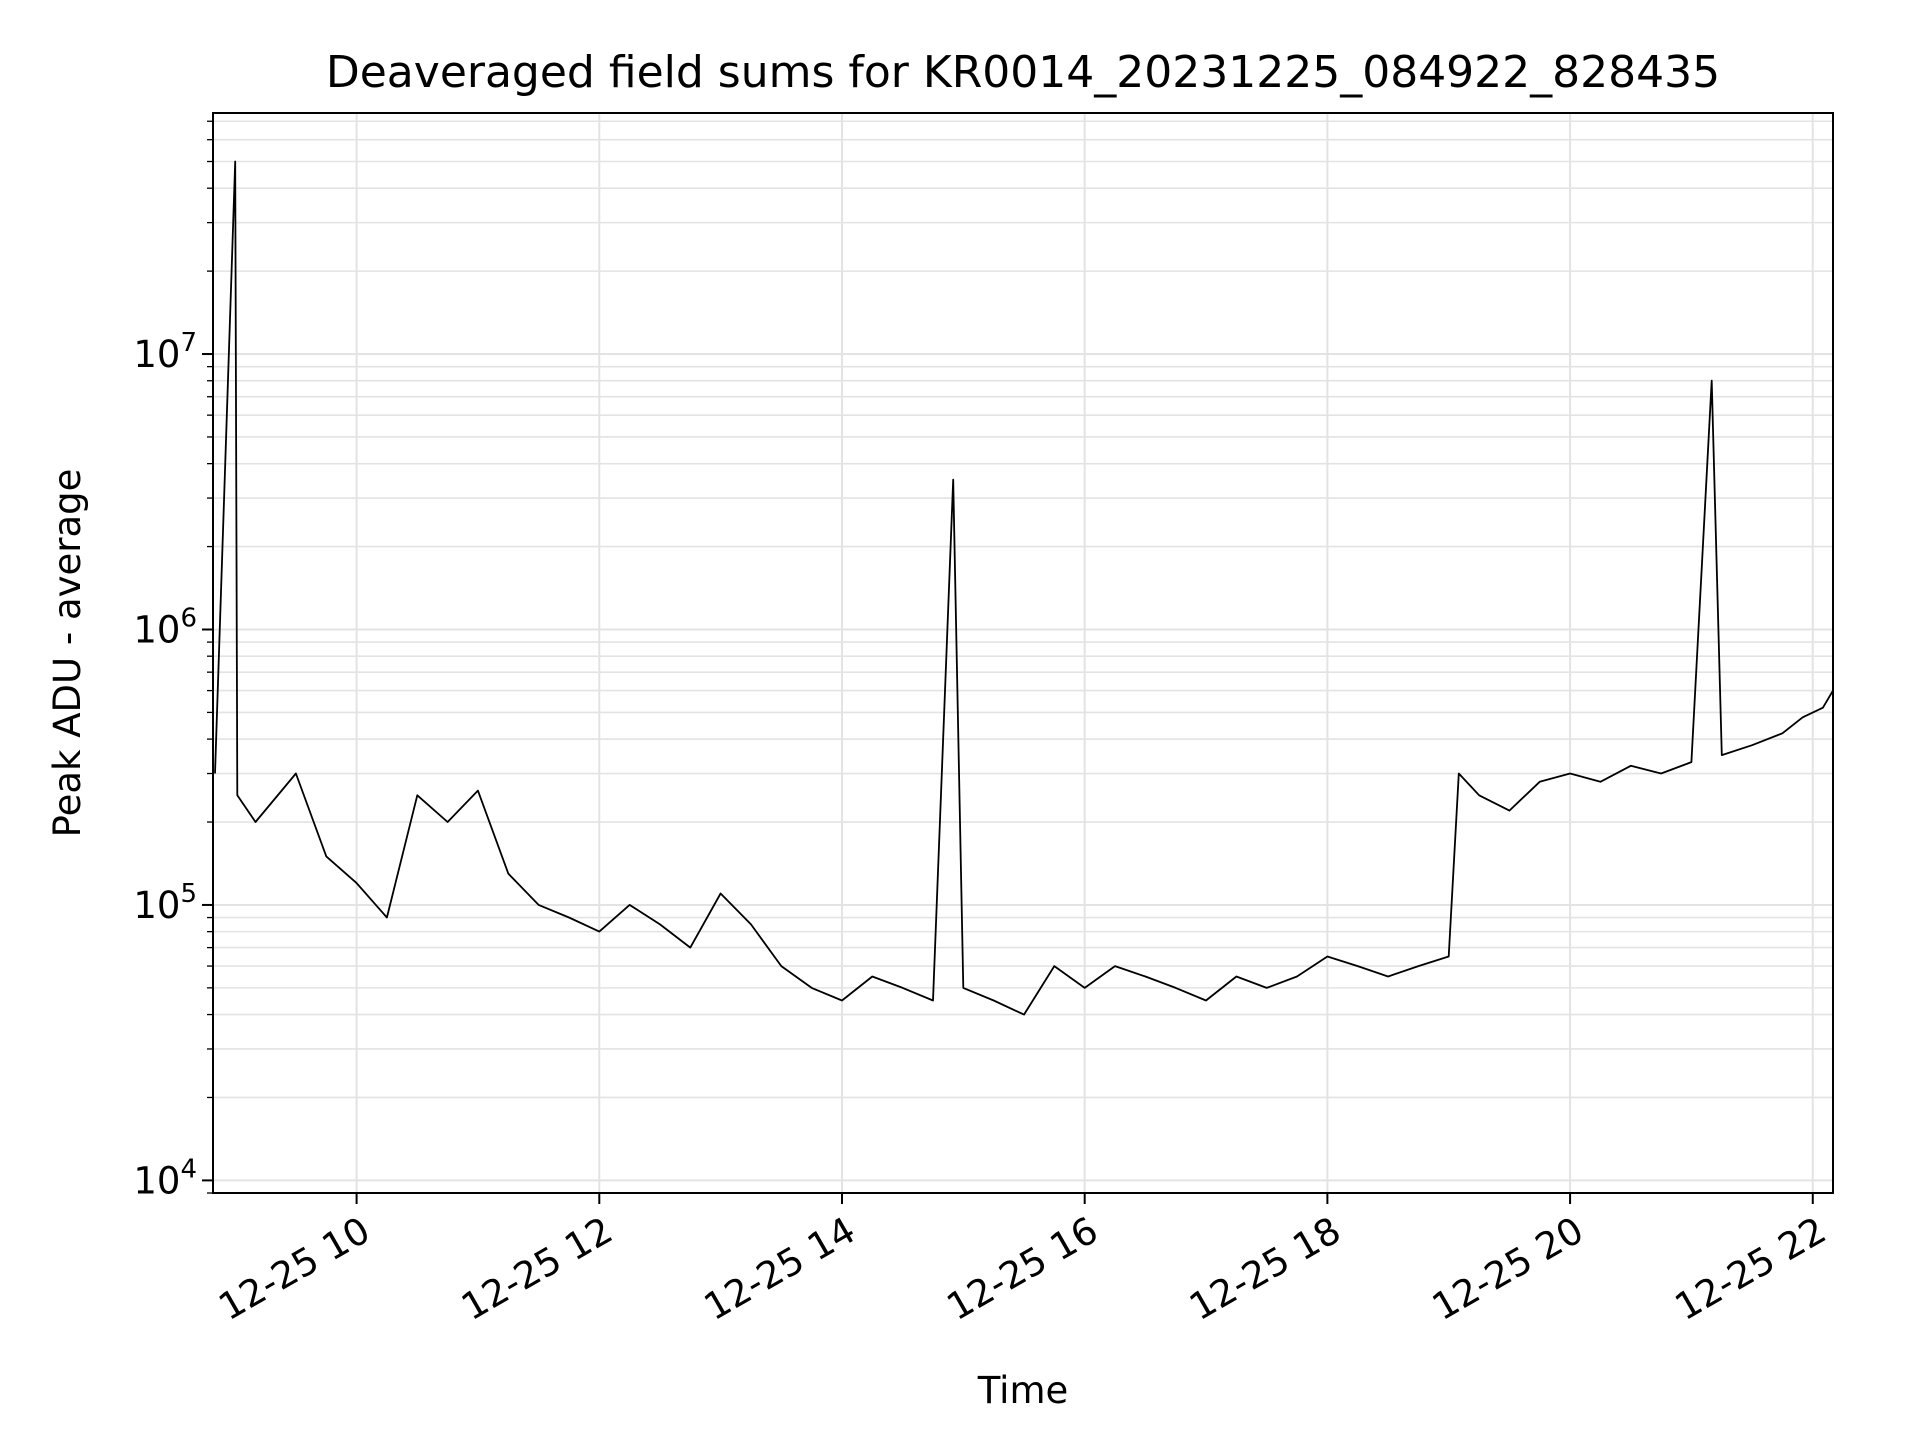 The height and width of the screenshot is (1440, 1920). What do you see at coordinates (165, 627) in the screenshot?
I see `y-tick-label: 106` at bounding box center [165, 627].